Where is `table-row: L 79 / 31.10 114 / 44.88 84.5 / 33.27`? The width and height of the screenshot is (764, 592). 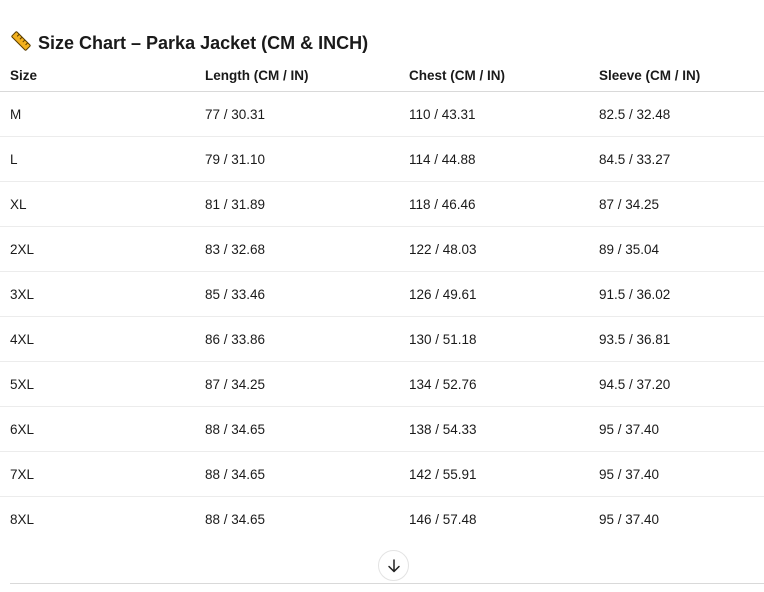
table-row: L 79 / 31.10 114 / 44.88 84.5 / 33.27 is located at coordinates (382, 159).